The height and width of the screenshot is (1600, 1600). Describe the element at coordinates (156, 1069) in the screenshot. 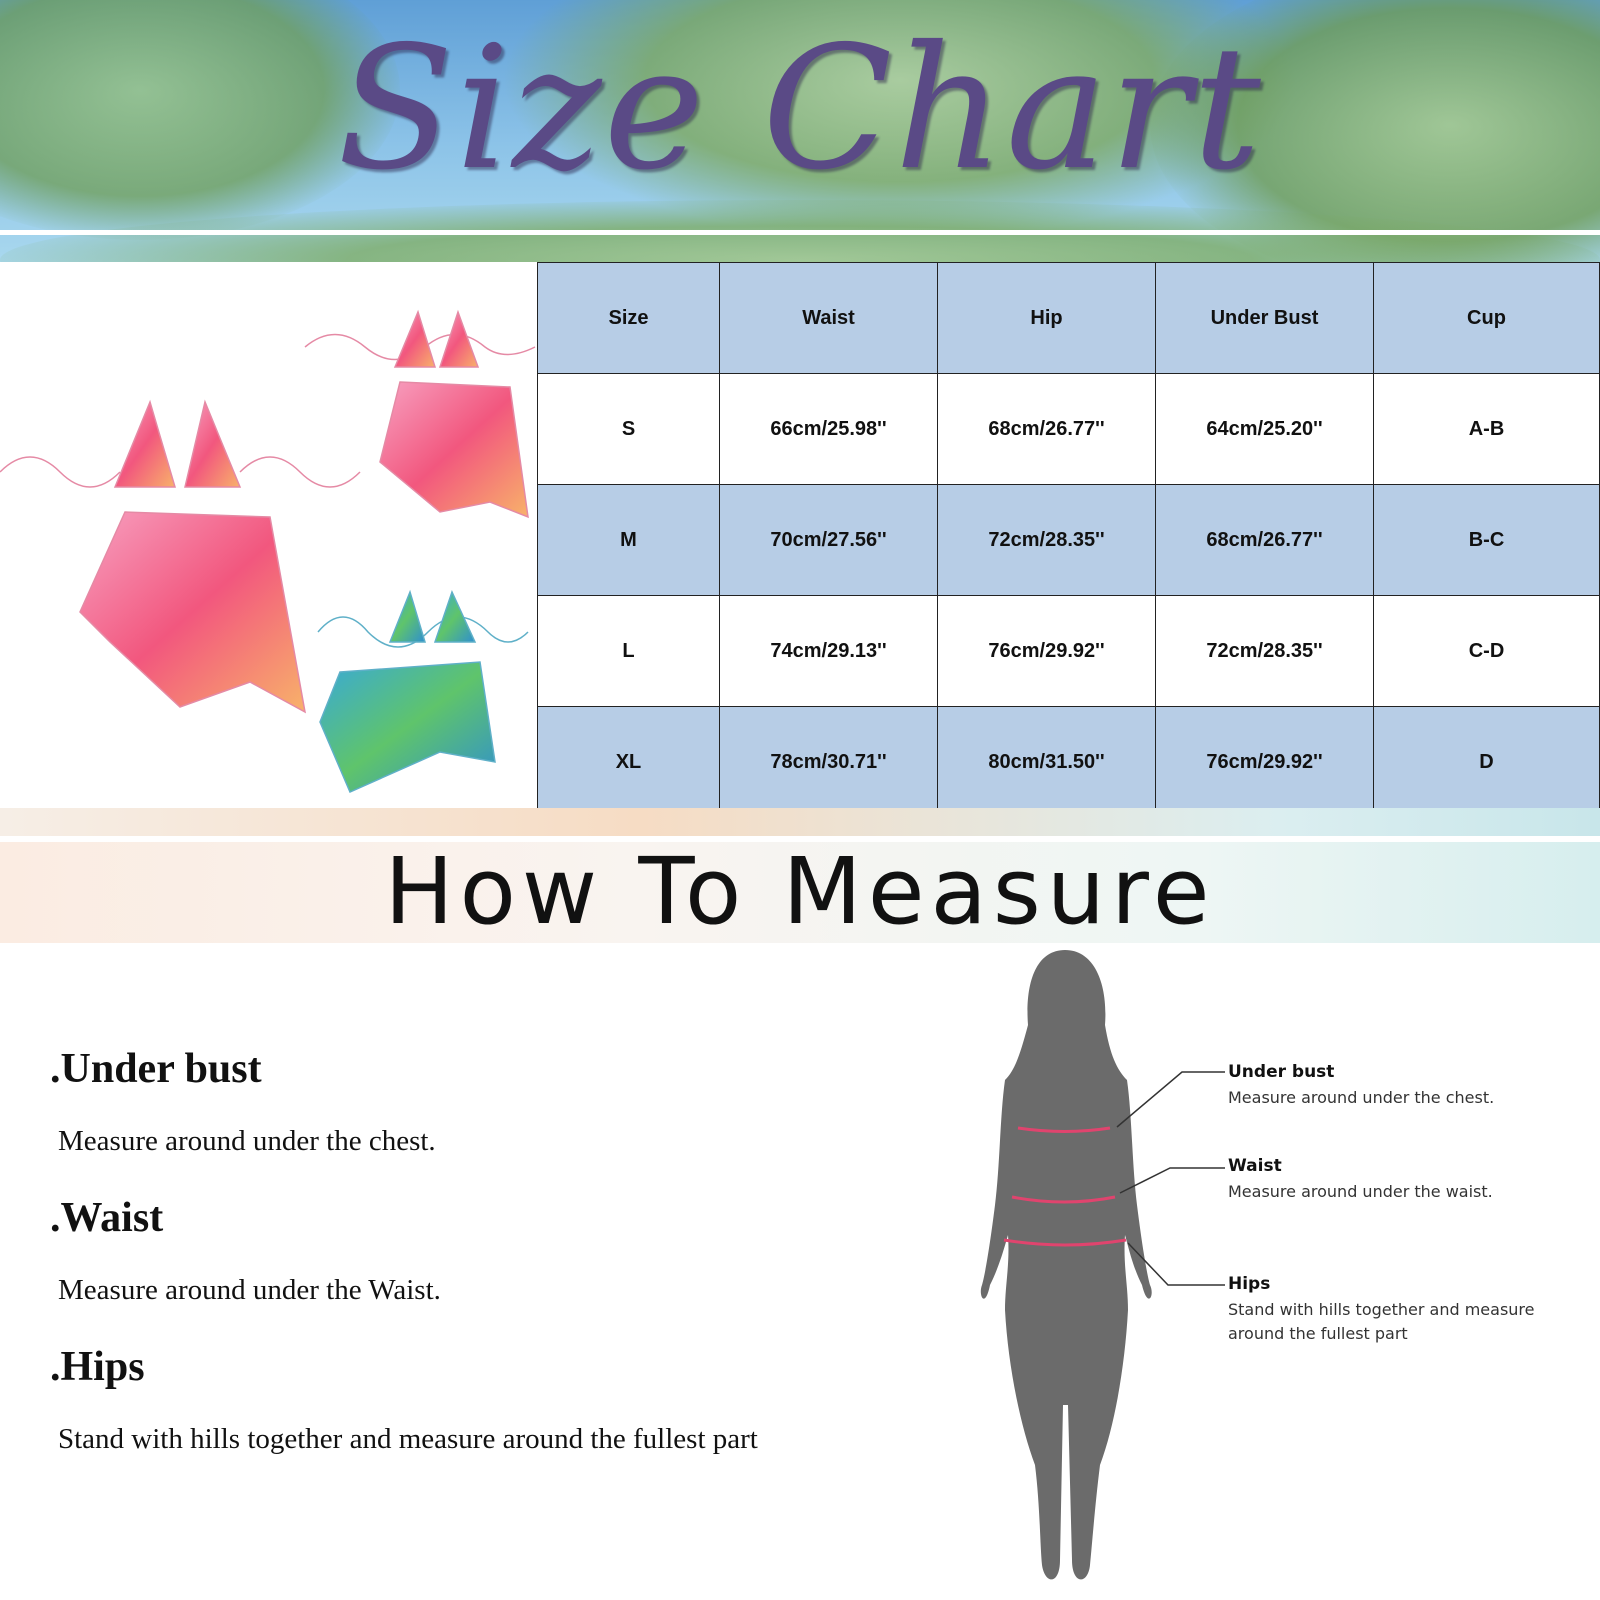

I see `measure-item-title: .Under bust` at that location.